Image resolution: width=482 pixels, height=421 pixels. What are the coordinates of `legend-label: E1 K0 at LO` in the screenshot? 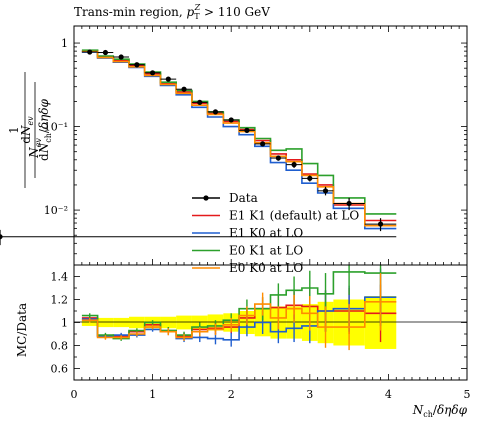 It's located at (266, 233).